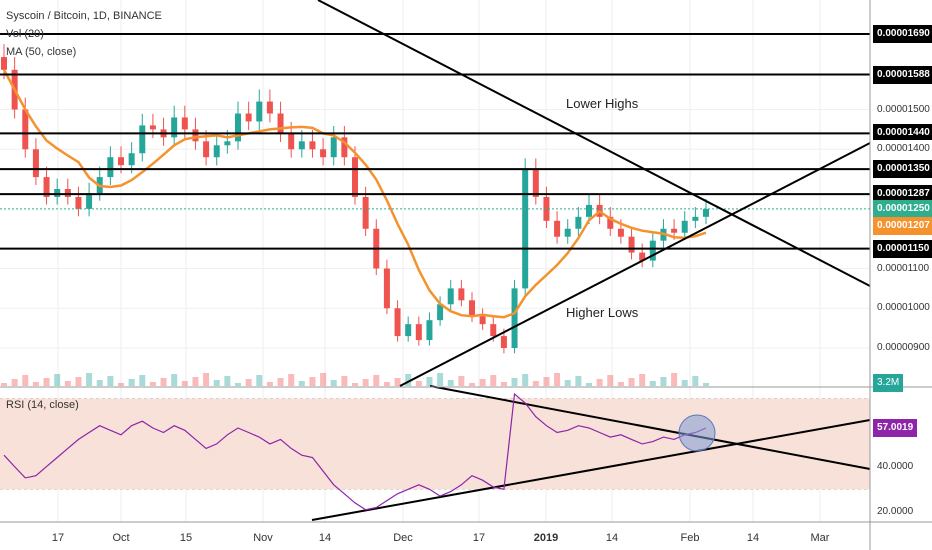 The height and width of the screenshot is (550, 932). I want to click on rsi-axis-label: 40.0000, so click(895, 466).